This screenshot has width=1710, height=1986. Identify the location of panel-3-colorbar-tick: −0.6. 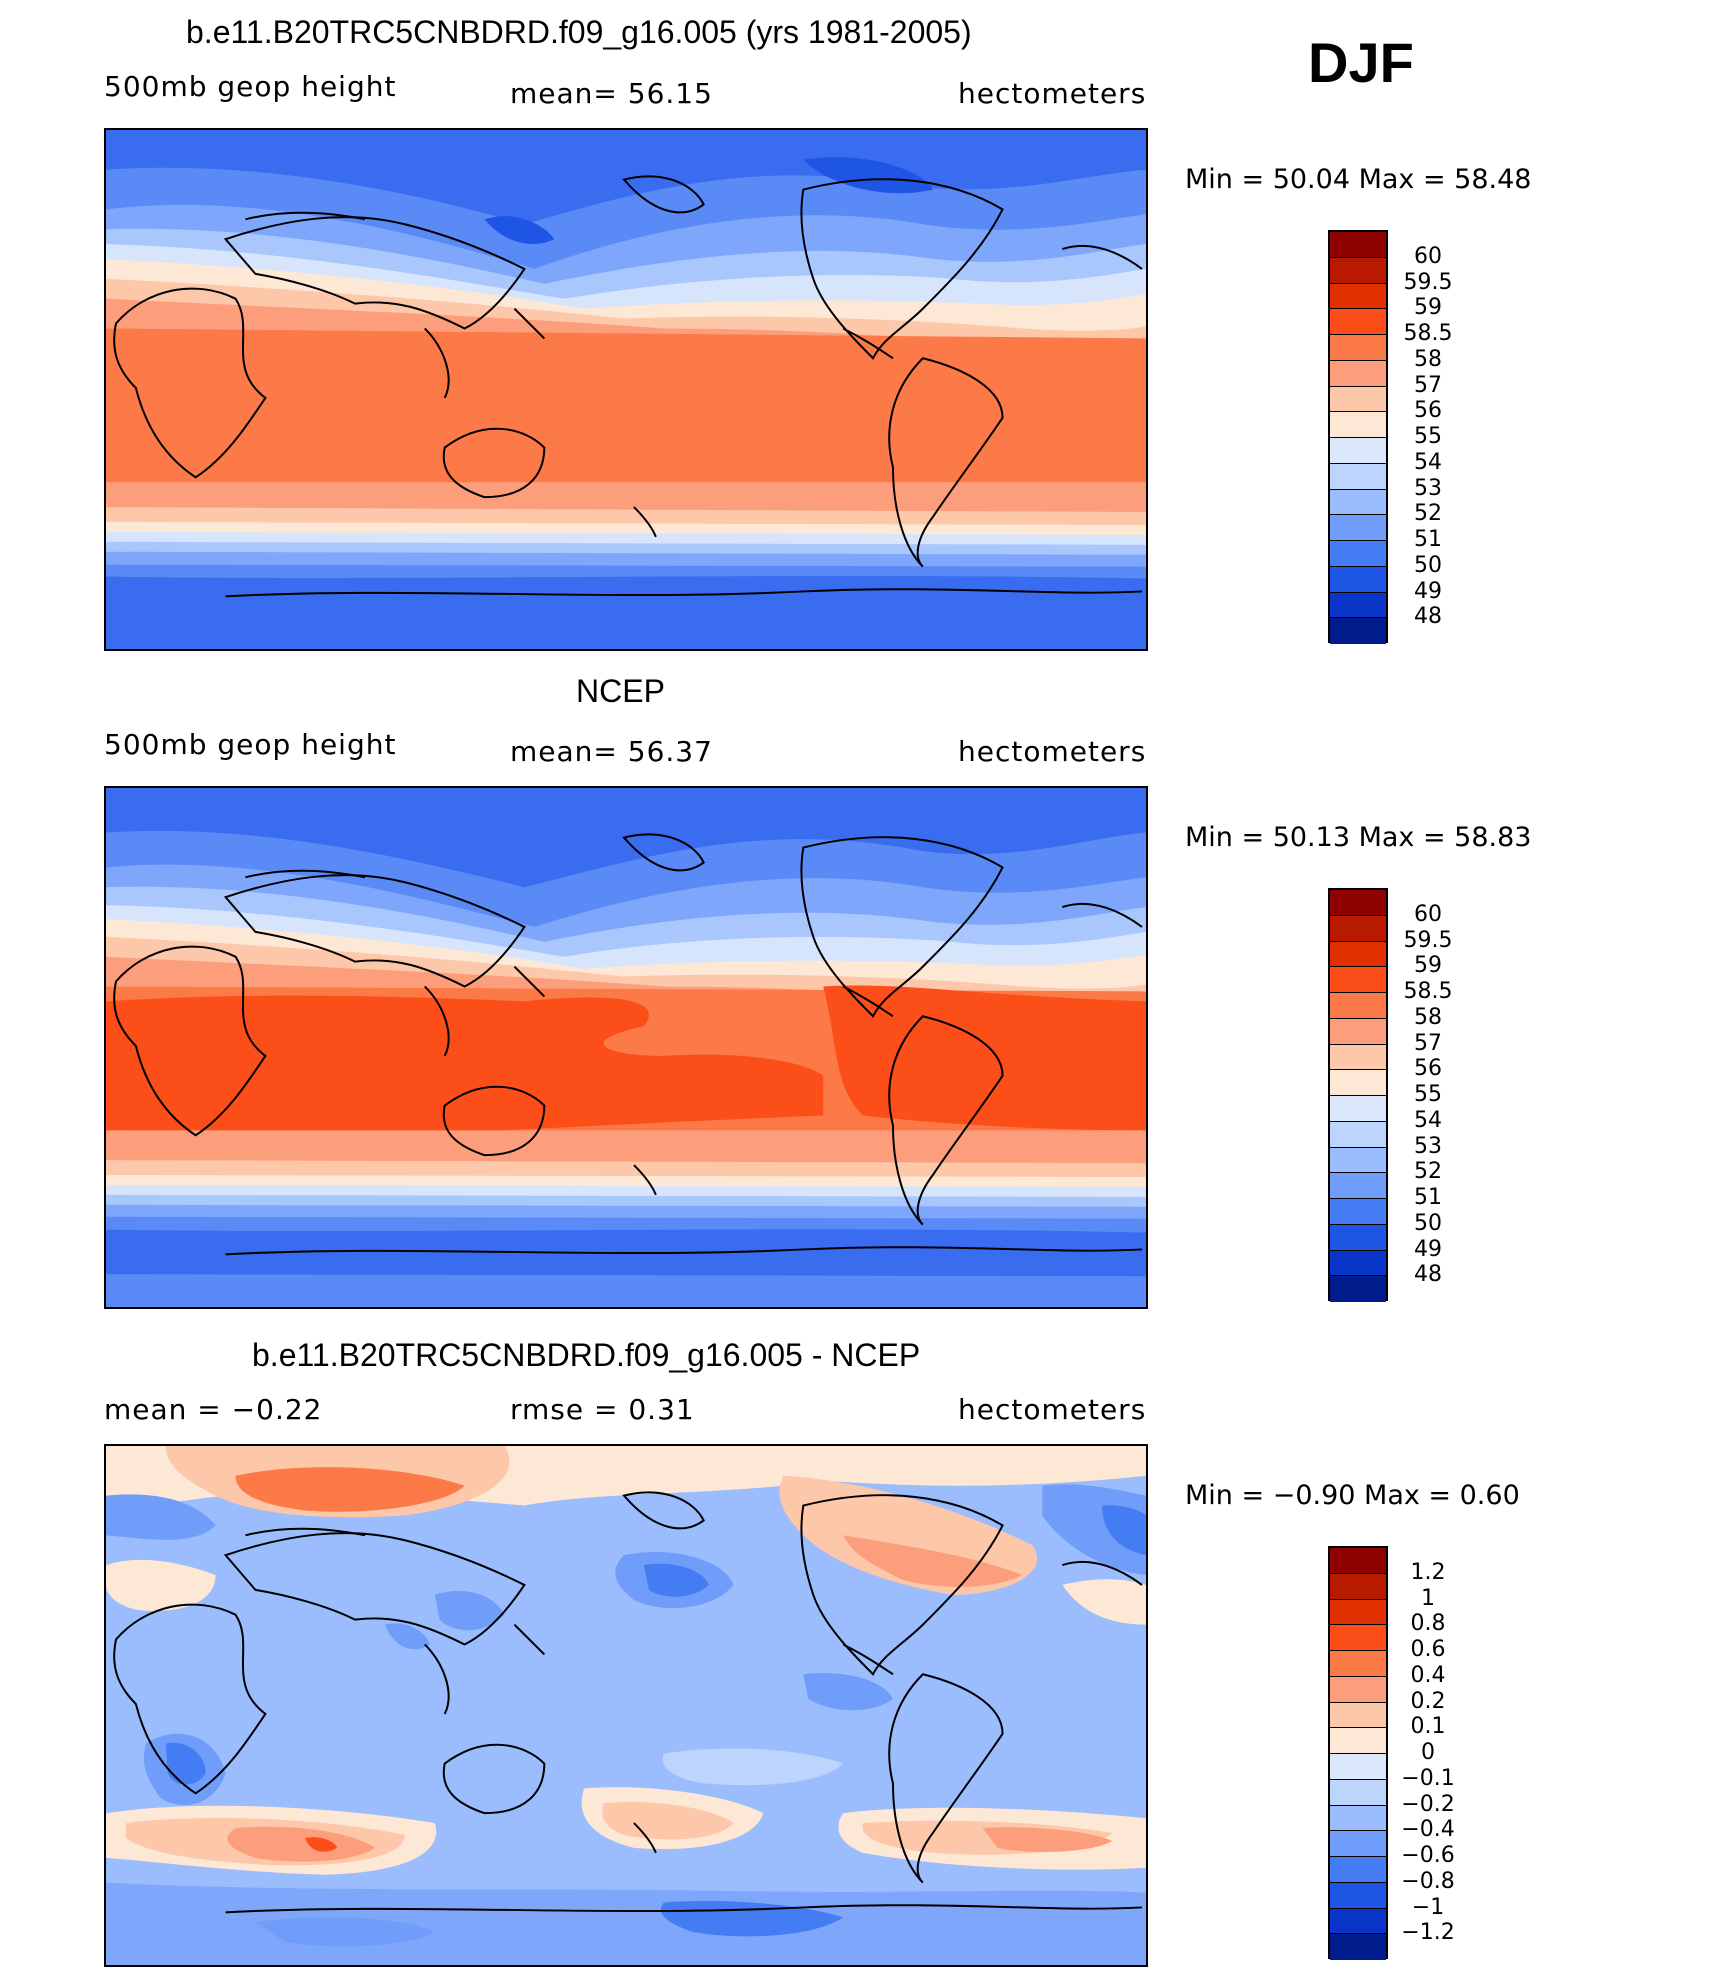
(1428, 1855).